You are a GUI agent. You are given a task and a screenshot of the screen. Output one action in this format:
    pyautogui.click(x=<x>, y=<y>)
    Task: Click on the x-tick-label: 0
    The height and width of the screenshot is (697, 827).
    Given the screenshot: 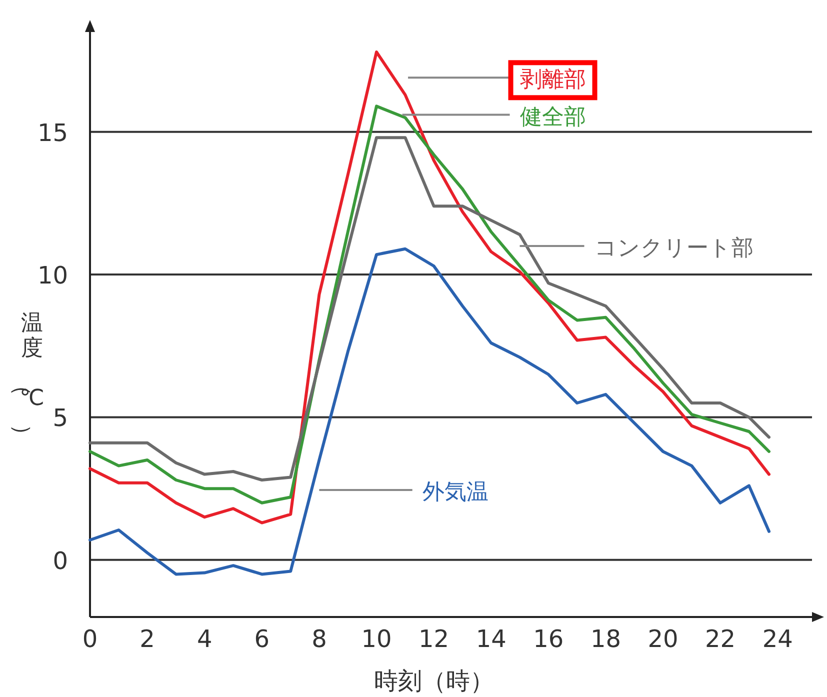 What is the action you would take?
    pyautogui.click(x=90, y=639)
    